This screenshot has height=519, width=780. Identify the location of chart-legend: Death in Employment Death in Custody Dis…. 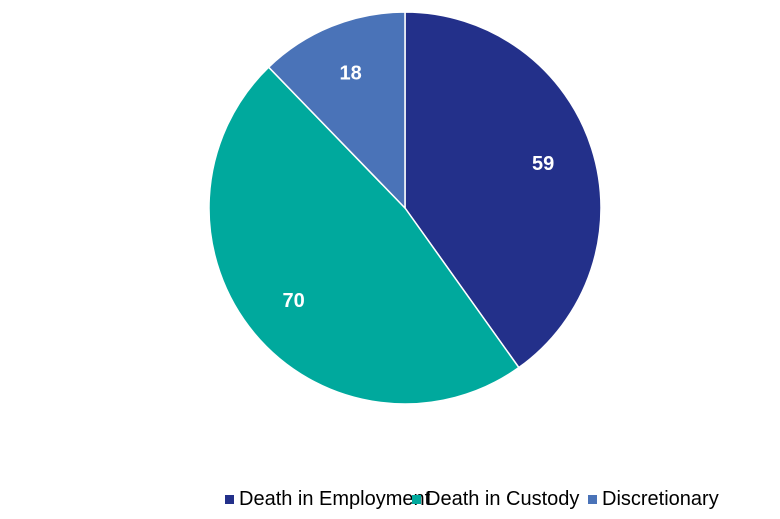
(390, 499).